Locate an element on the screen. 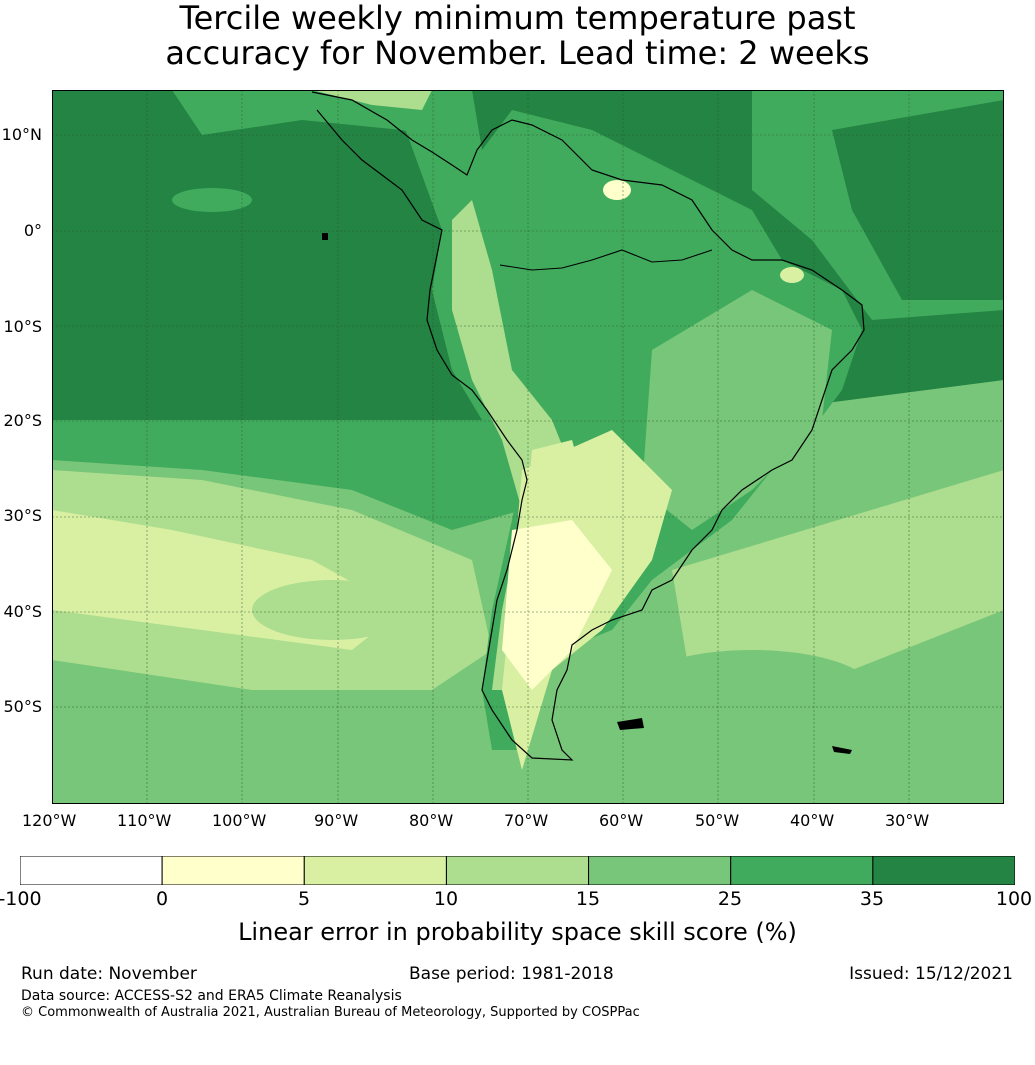  map-title-line-1: Tercile weekly minimum temperature past is located at coordinates (517, 18).